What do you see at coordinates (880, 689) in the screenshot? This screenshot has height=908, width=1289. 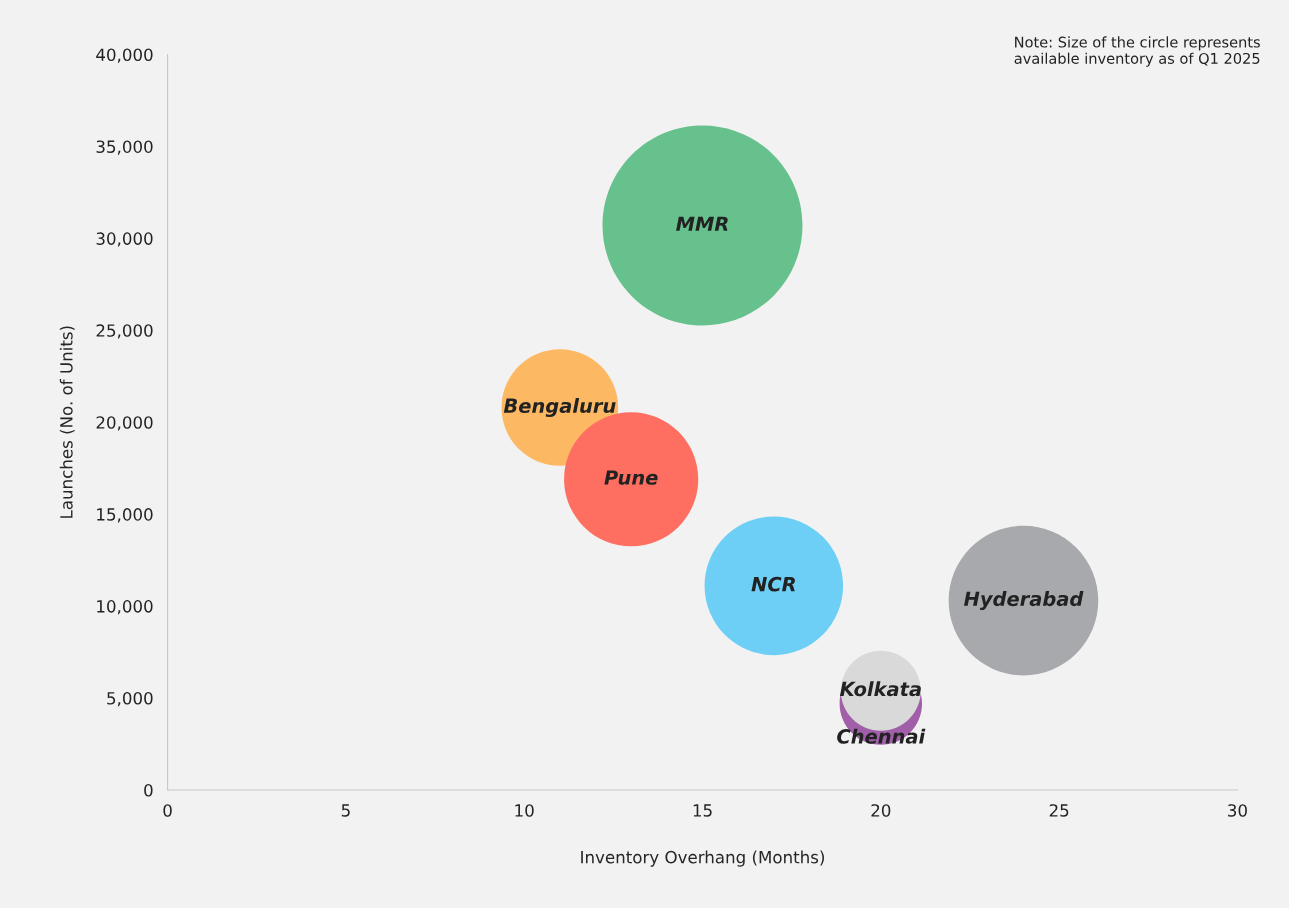 I see `series-label: Kolkata` at bounding box center [880, 689].